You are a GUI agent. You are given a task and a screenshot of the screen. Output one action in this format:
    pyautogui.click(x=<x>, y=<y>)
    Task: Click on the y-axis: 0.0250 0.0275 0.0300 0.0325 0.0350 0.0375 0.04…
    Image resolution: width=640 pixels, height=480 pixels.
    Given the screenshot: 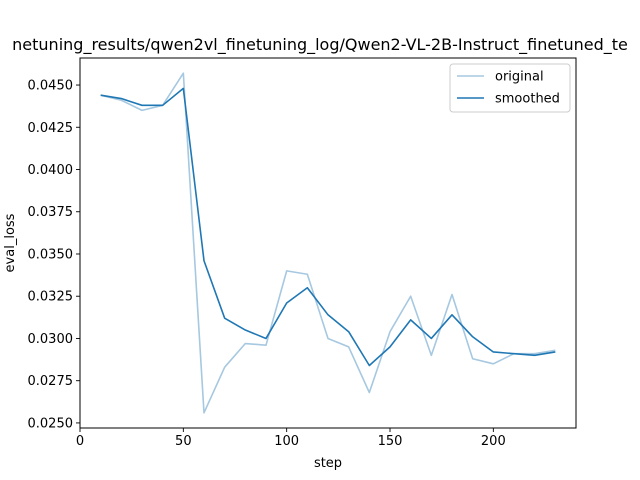 What is the action you would take?
    pyautogui.click(x=54, y=255)
    